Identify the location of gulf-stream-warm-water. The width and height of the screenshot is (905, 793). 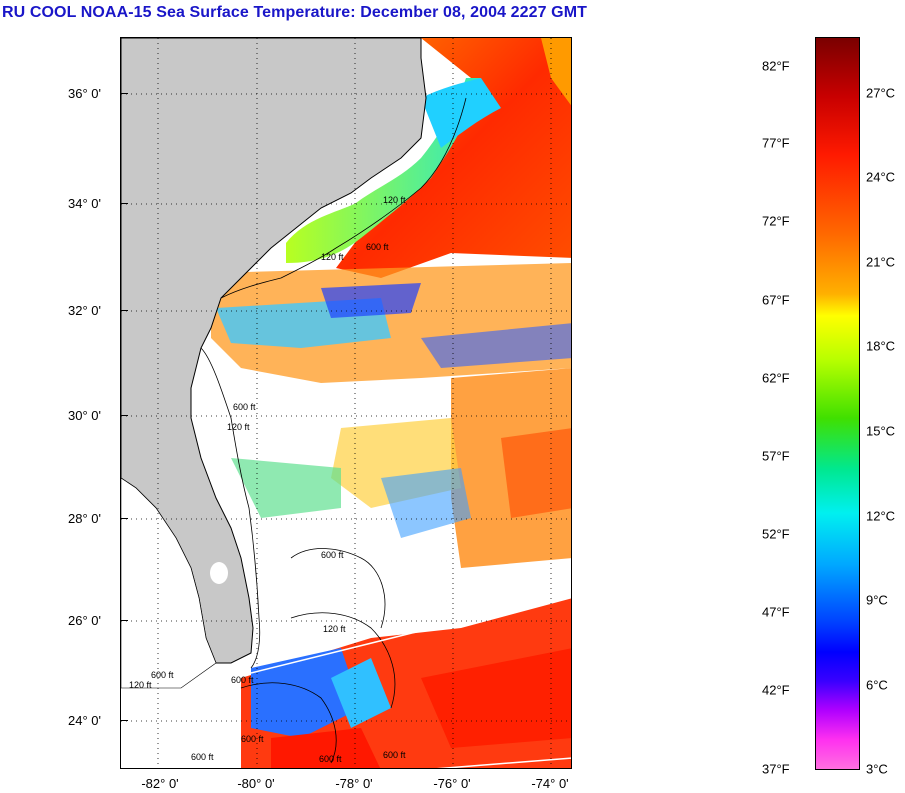
(453, 158).